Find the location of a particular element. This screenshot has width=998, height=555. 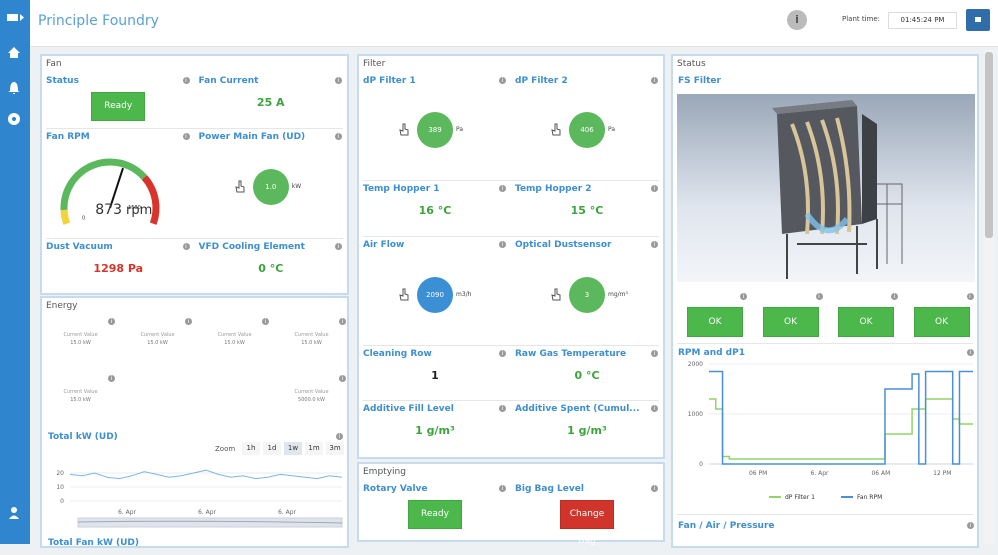

legend-label: Fan RPM is located at coordinates (869, 497).